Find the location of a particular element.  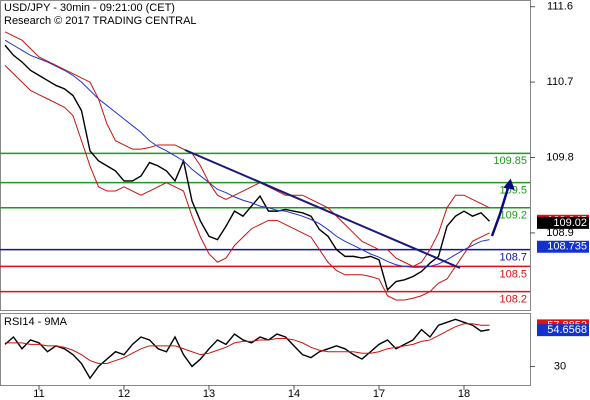

arrow-head is located at coordinates (509, 184).